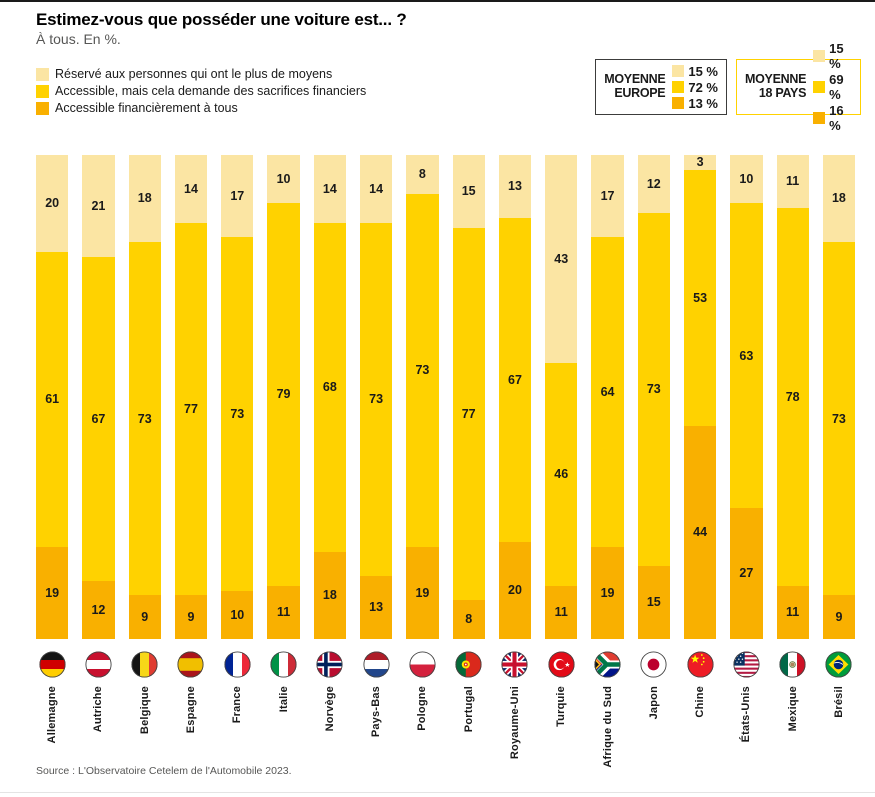 Image resolution: width=875 pixels, height=797 pixels. I want to click on country-label-cn: Chine, so click(700, 702).